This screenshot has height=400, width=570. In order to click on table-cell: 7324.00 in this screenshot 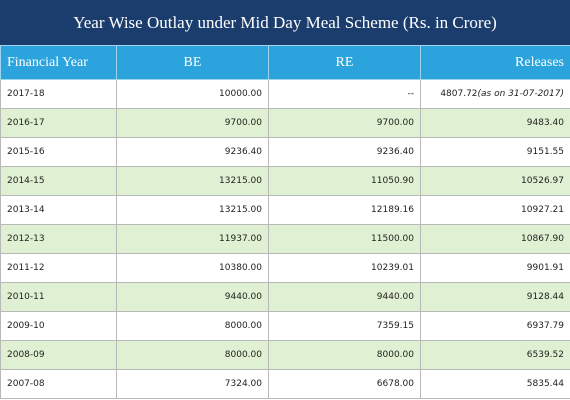, I will do `click(192, 384)`.